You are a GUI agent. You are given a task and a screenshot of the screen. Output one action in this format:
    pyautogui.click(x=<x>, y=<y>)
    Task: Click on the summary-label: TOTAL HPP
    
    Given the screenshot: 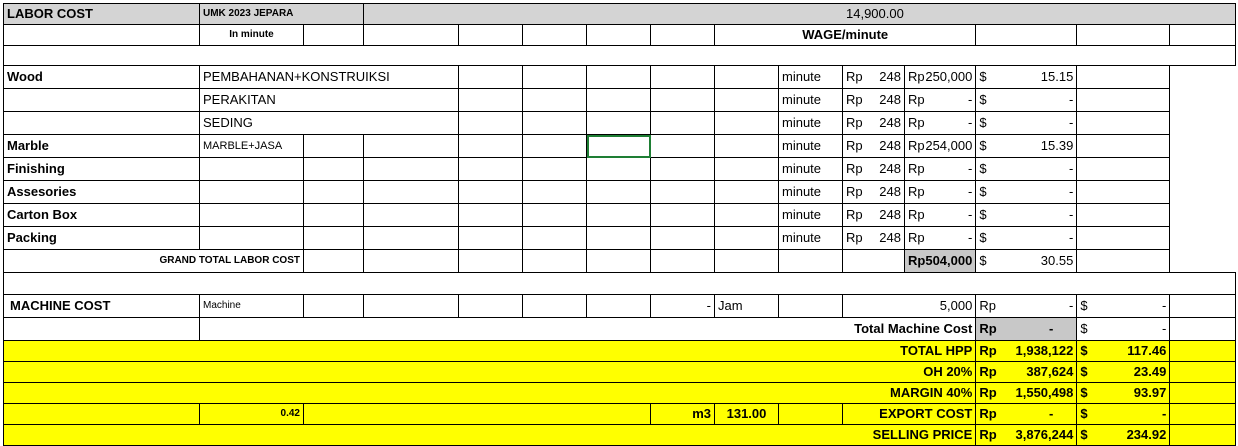 What is the action you would take?
    pyautogui.click(x=489, y=351)
    